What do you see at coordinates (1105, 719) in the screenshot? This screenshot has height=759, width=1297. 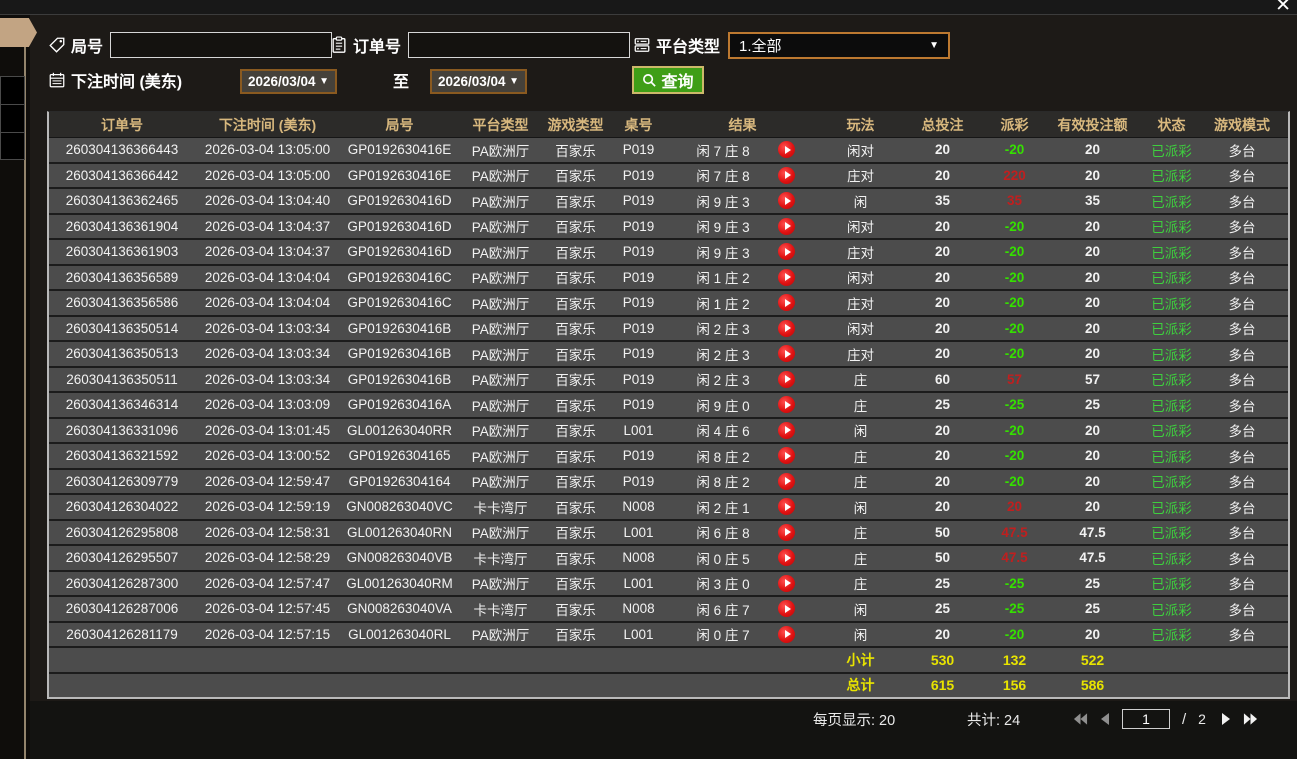 I see `prev-page-icon` at bounding box center [1105, 719].